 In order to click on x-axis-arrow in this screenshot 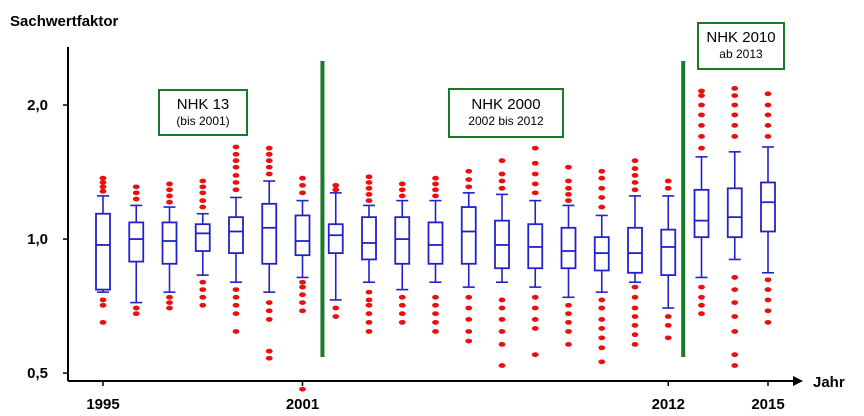, I will do `click(798, 381)`.